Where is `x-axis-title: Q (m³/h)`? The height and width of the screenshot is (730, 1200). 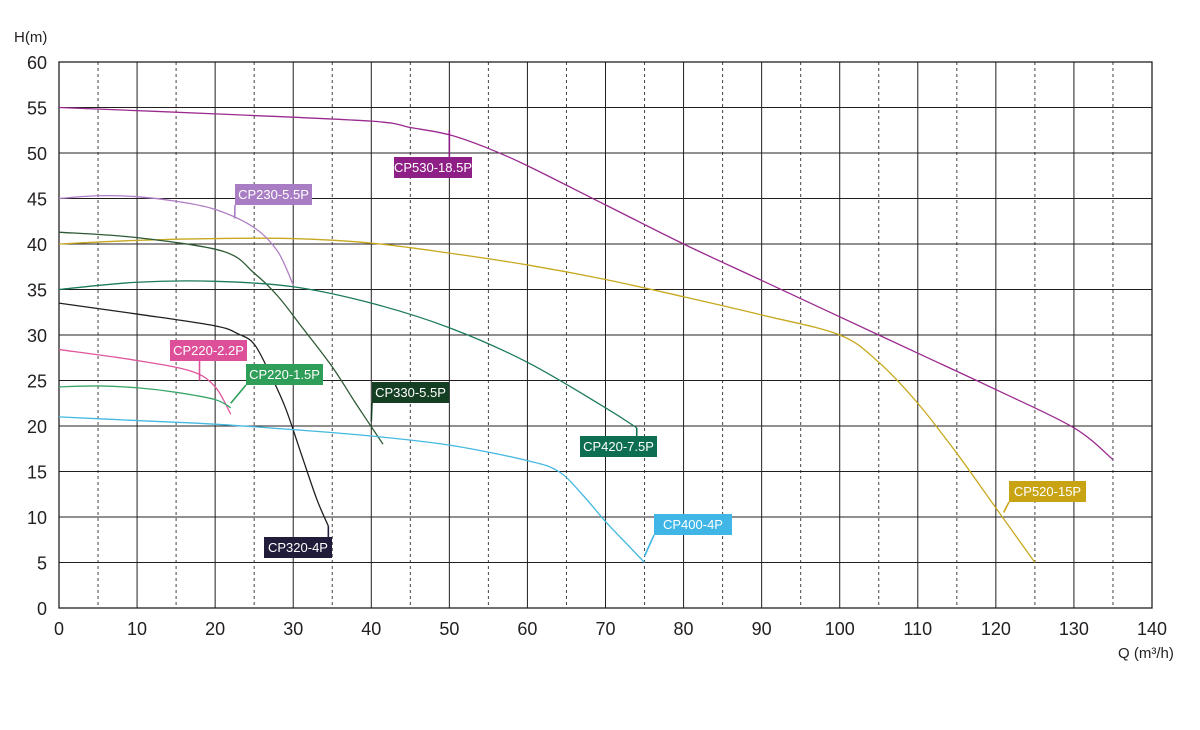 x-axis-title: Q (m³/h) is located at coordinates (1146, 653).